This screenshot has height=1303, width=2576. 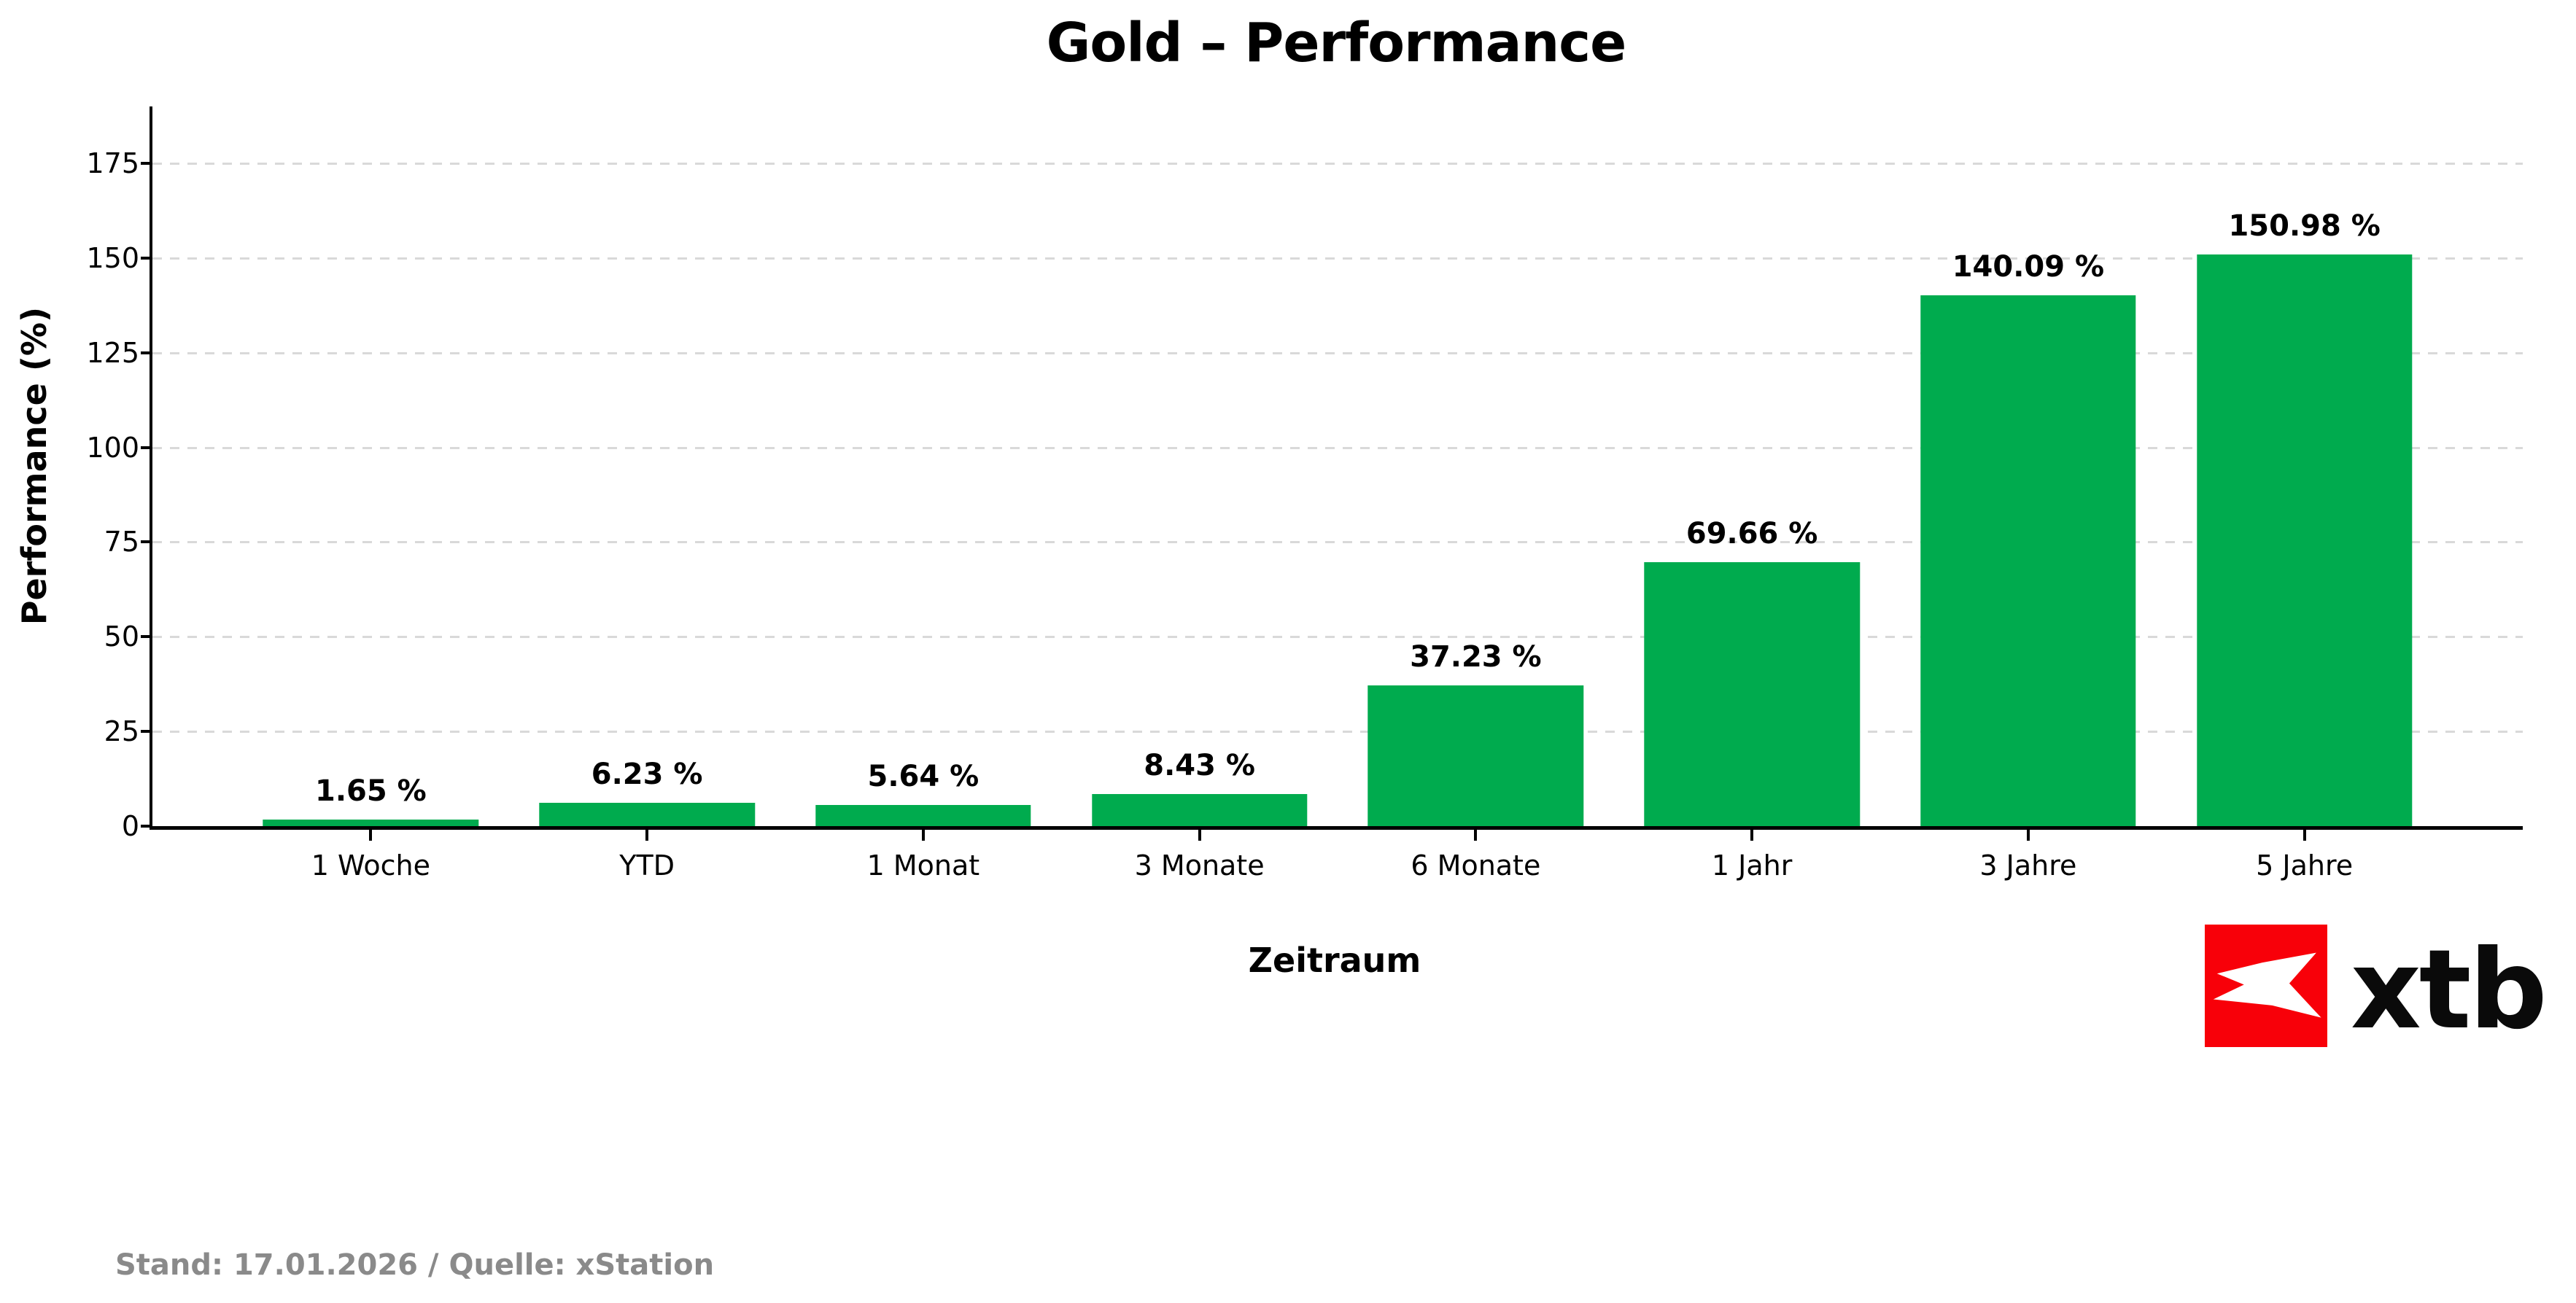 I want to click on bar-slot: 1.65 % 1 Woche, so click(x=371, y=494).